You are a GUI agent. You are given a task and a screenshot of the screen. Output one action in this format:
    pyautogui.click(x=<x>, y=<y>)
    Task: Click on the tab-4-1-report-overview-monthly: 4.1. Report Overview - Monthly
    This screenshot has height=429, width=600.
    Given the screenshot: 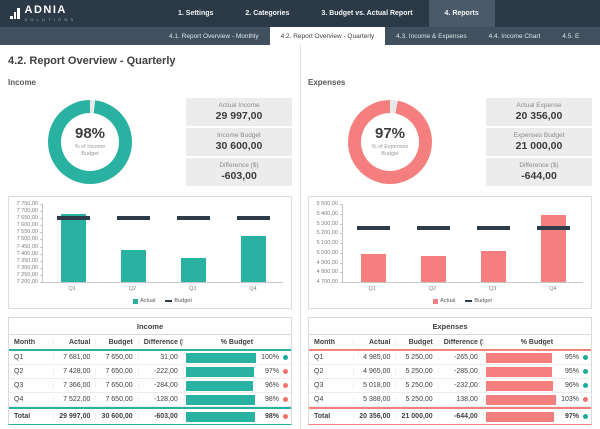 What is the action you would take?
    pyautogui.click(x=214, y=36)
    